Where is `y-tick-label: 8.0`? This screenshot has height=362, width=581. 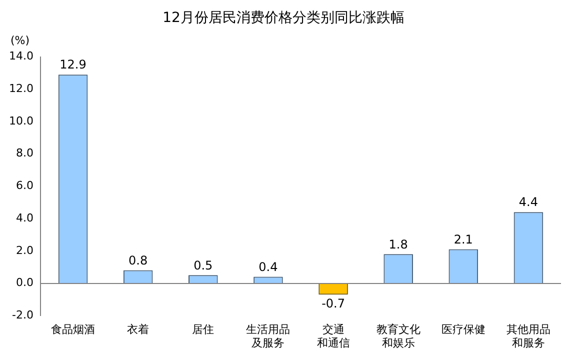
y-tick-label: 8.0 is located at coordinates (25, 153).